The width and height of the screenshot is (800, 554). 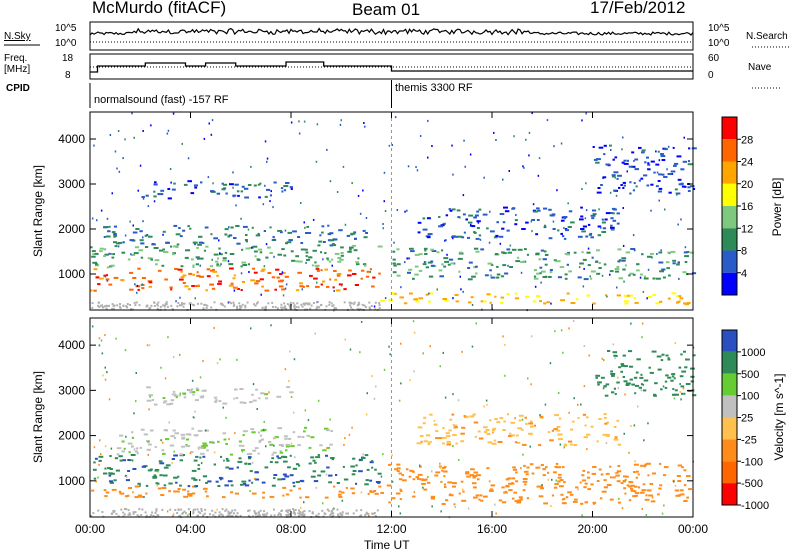 I want to click on colorbar-tick-label: 20, so click(x=747, y=185).